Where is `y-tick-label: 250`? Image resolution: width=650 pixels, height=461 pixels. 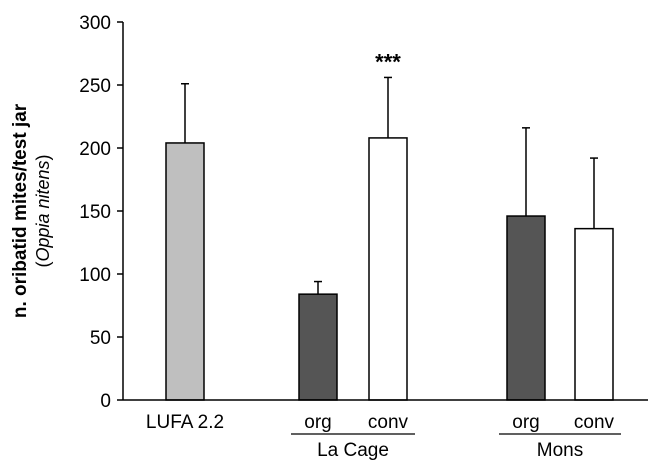 y-tick-label: 250 is located at coordinates (95, 86).